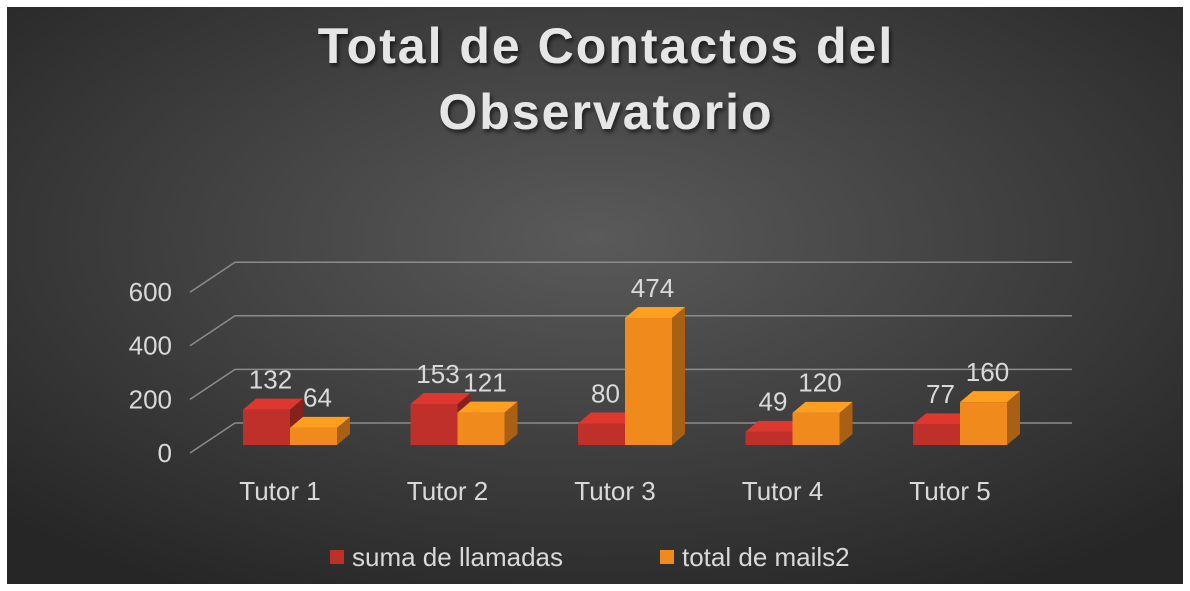 The image size is (1190, 591). I want to click on data-label: 121, so click(484, 382).